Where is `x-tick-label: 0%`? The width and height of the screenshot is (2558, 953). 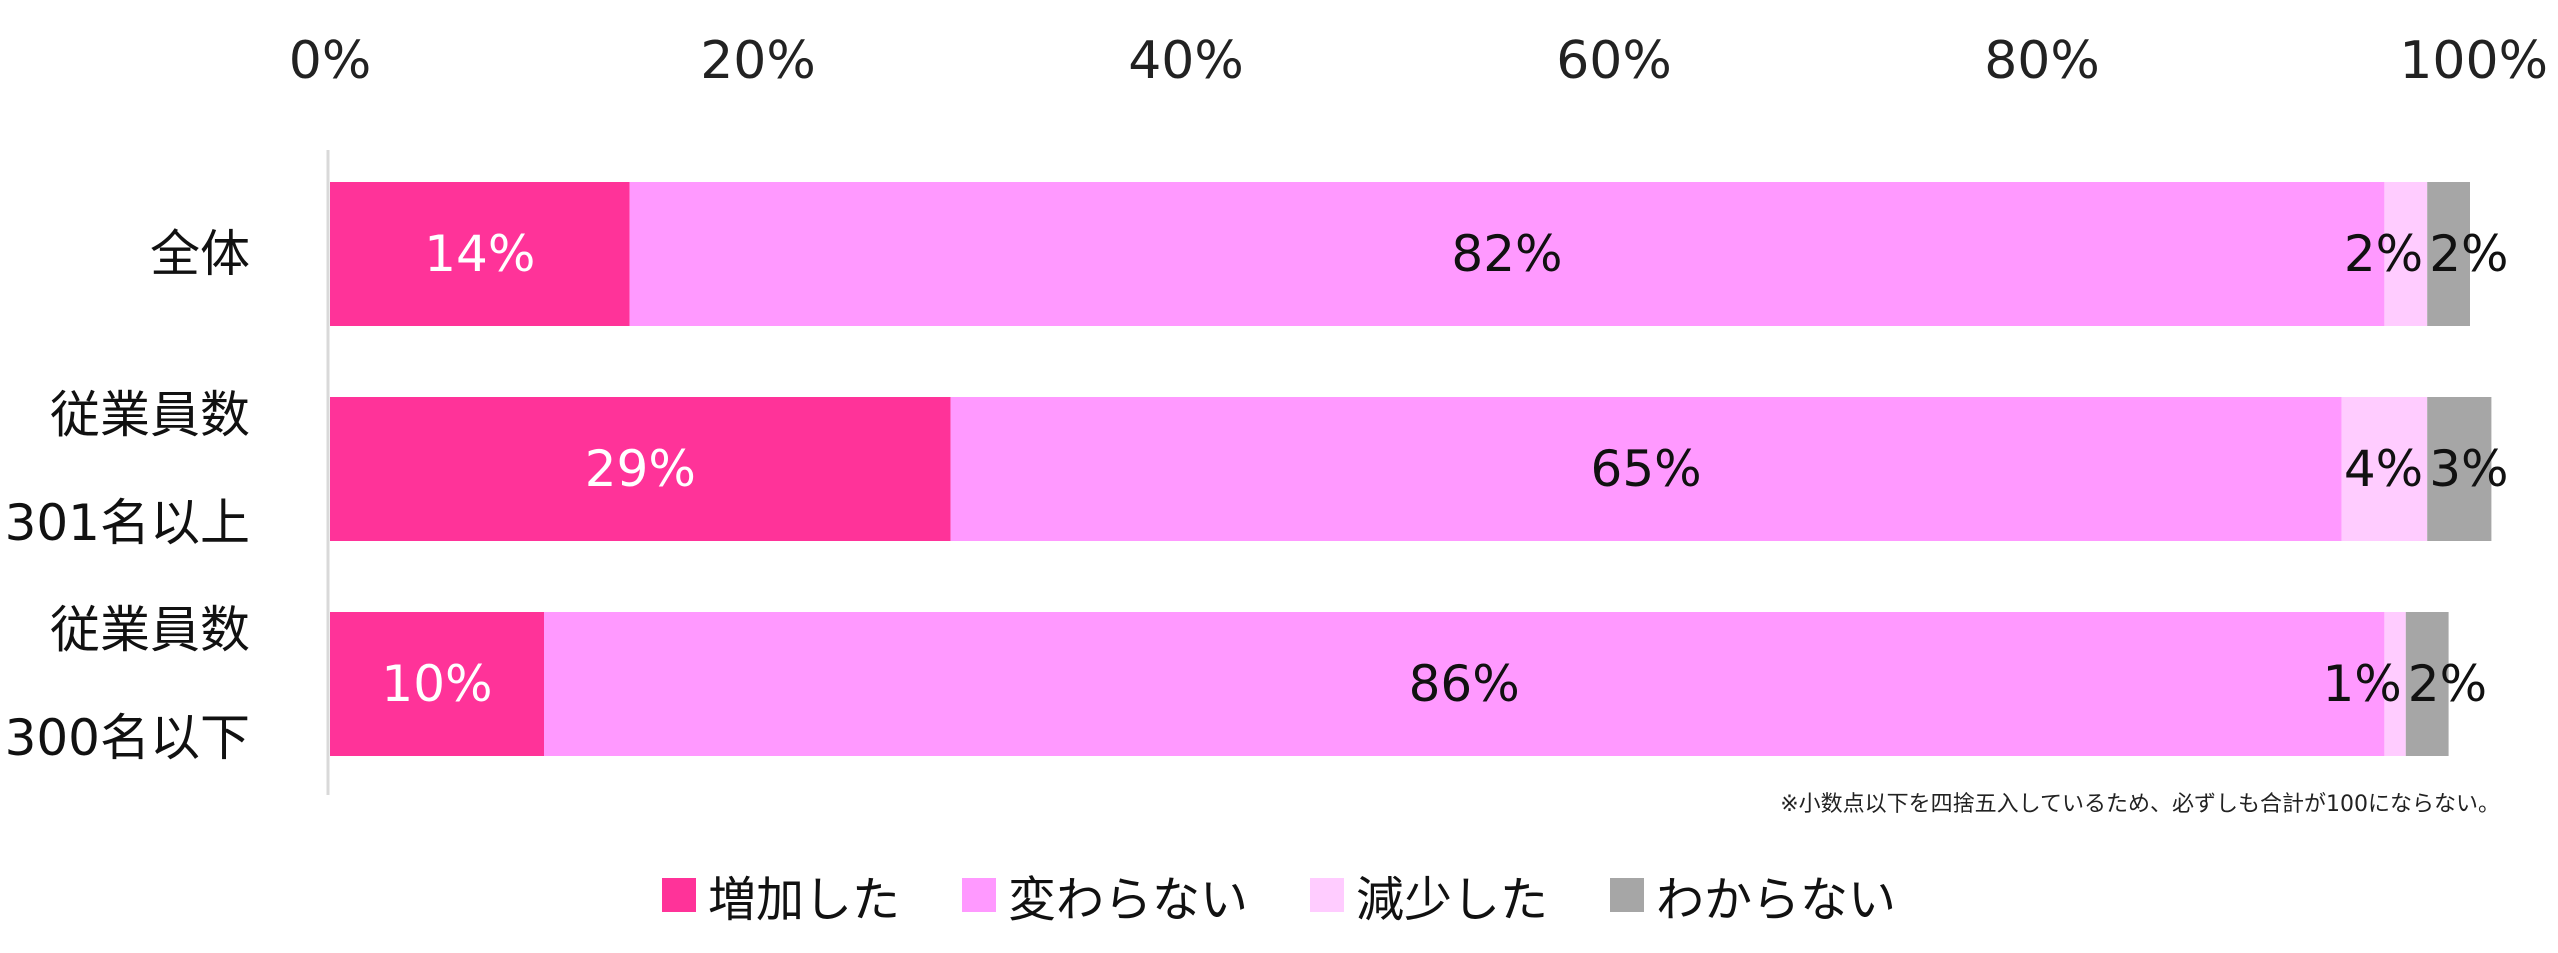 x-tick-label: 0% is located at coordinates (330, 61).